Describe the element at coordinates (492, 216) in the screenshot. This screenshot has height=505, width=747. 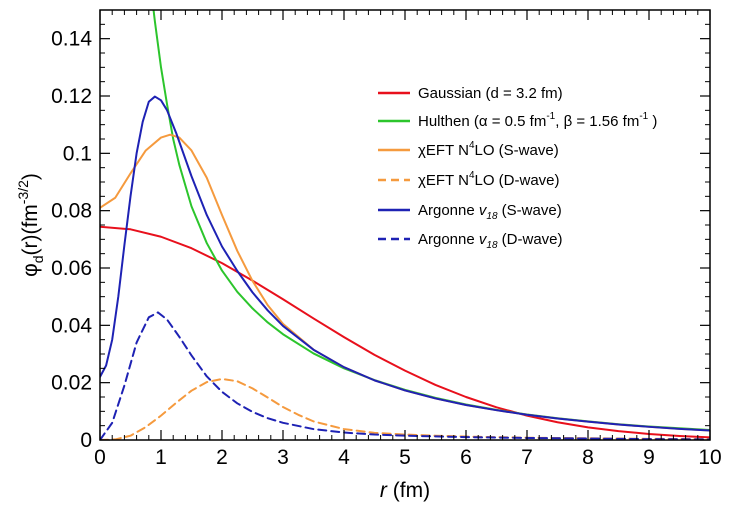
I see `legend-argonne-s-sub: 18` at that location.